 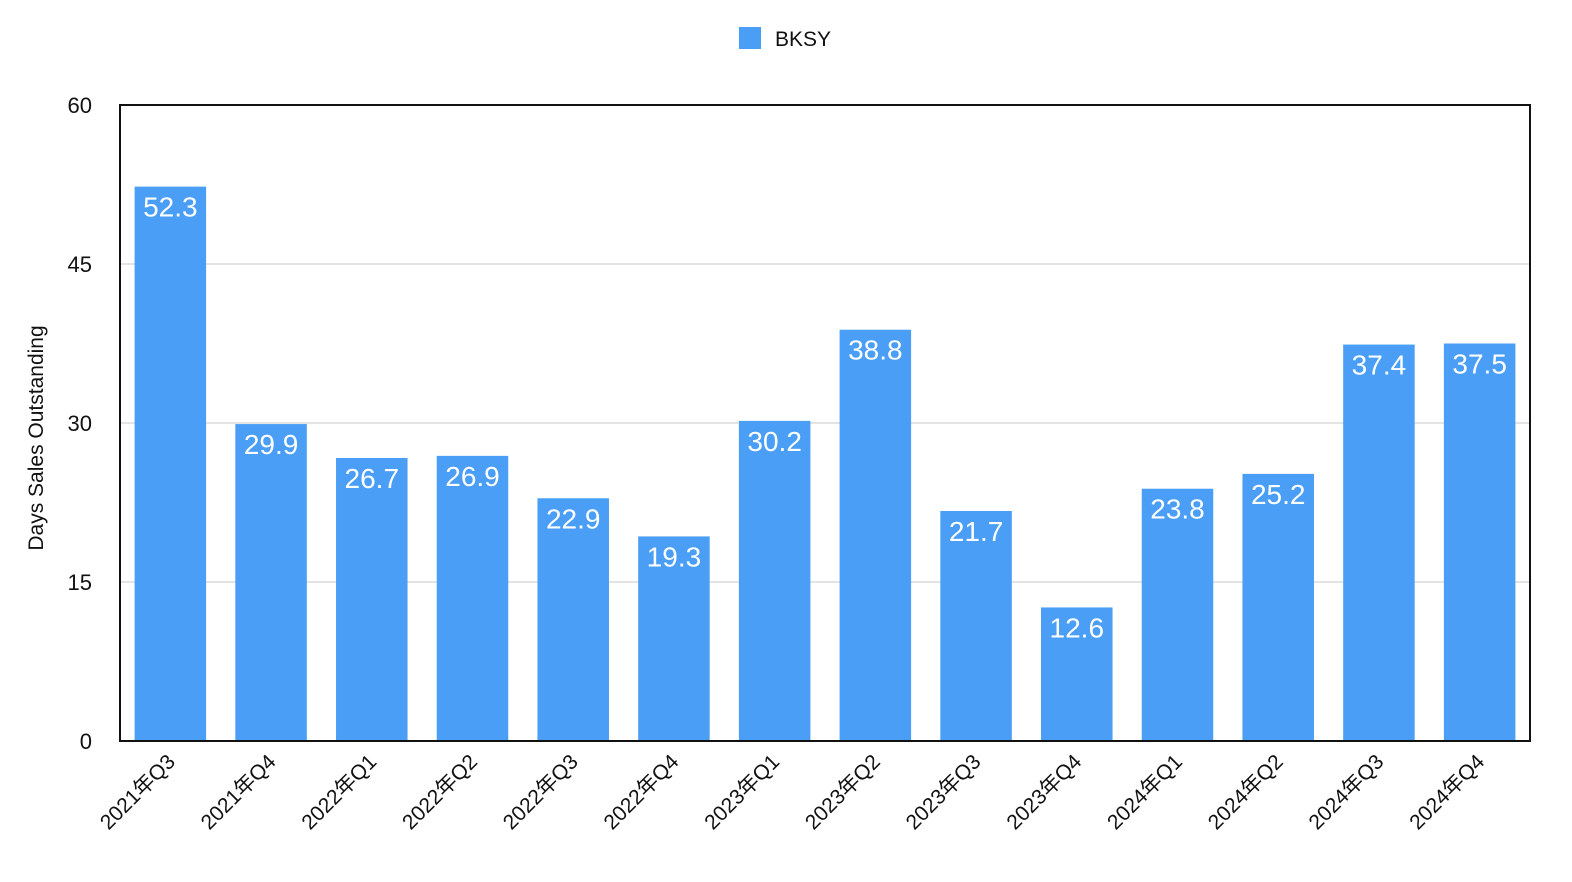 I want to click on data-label: 12.6, so click(x=1077, y=627).